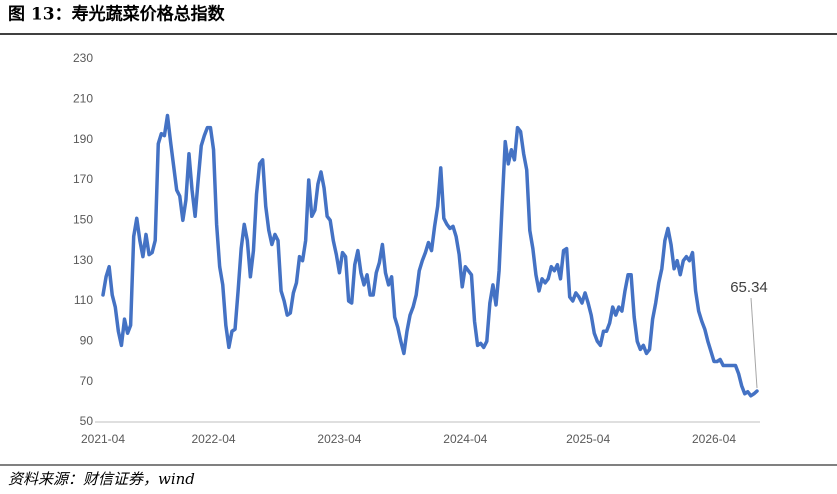  I want to click on y-tick-label: 150, so click(83, 220).